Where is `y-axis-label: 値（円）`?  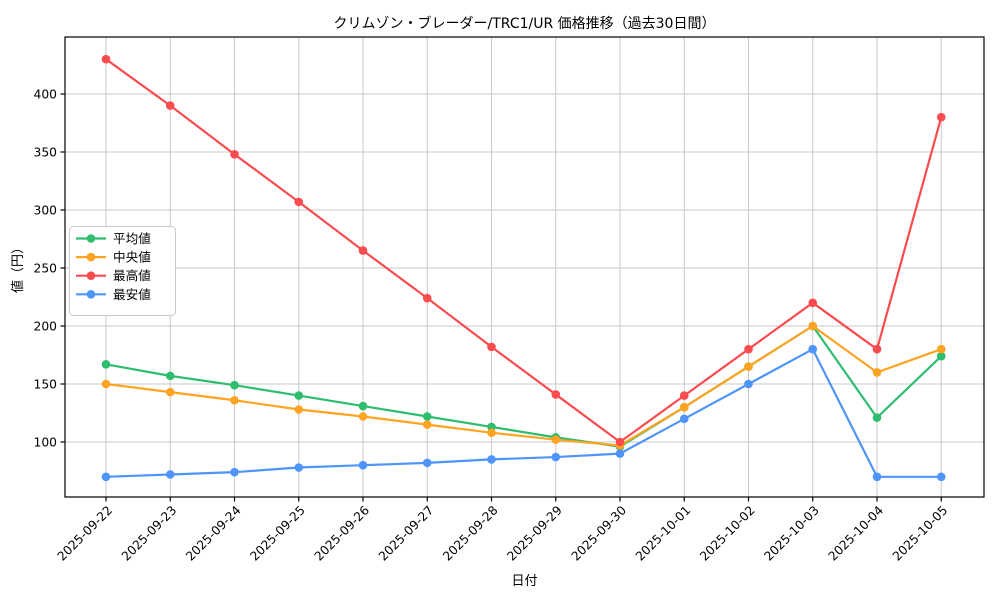
y-axis-label: 値（円） is located at coordinates (18, 267).